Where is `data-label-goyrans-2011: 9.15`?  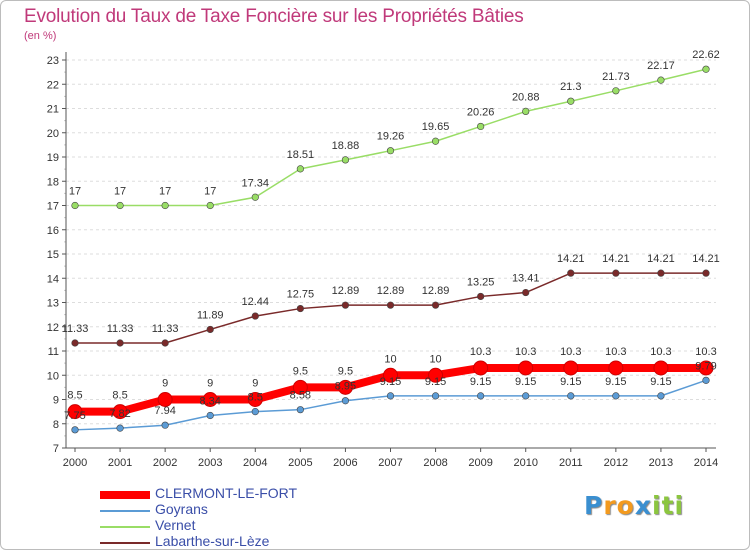 data-label-goyrans-2011: 9.15 is located at coordinates (570, 382).